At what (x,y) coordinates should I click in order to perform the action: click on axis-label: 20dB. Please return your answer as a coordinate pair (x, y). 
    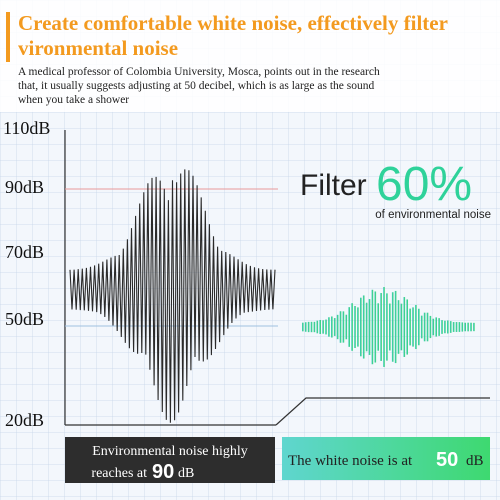
    Looking at the image, I should click on (24, 420).